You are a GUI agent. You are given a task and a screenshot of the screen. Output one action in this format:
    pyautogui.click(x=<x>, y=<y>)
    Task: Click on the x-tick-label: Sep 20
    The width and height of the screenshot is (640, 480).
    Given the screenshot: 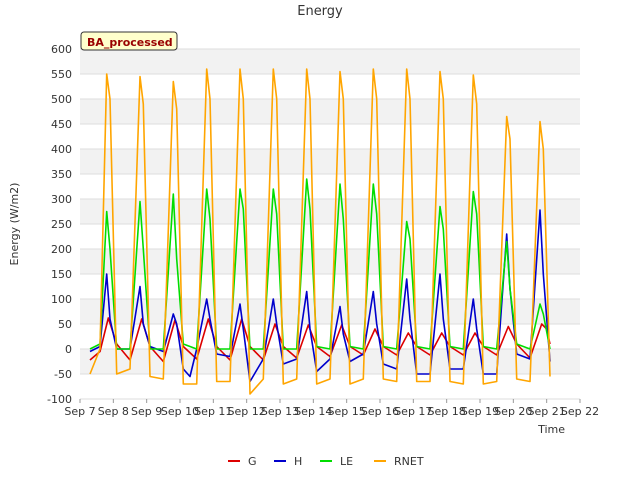 What is the action you would take?
    pyautogui.click(x=513, y=411)
    